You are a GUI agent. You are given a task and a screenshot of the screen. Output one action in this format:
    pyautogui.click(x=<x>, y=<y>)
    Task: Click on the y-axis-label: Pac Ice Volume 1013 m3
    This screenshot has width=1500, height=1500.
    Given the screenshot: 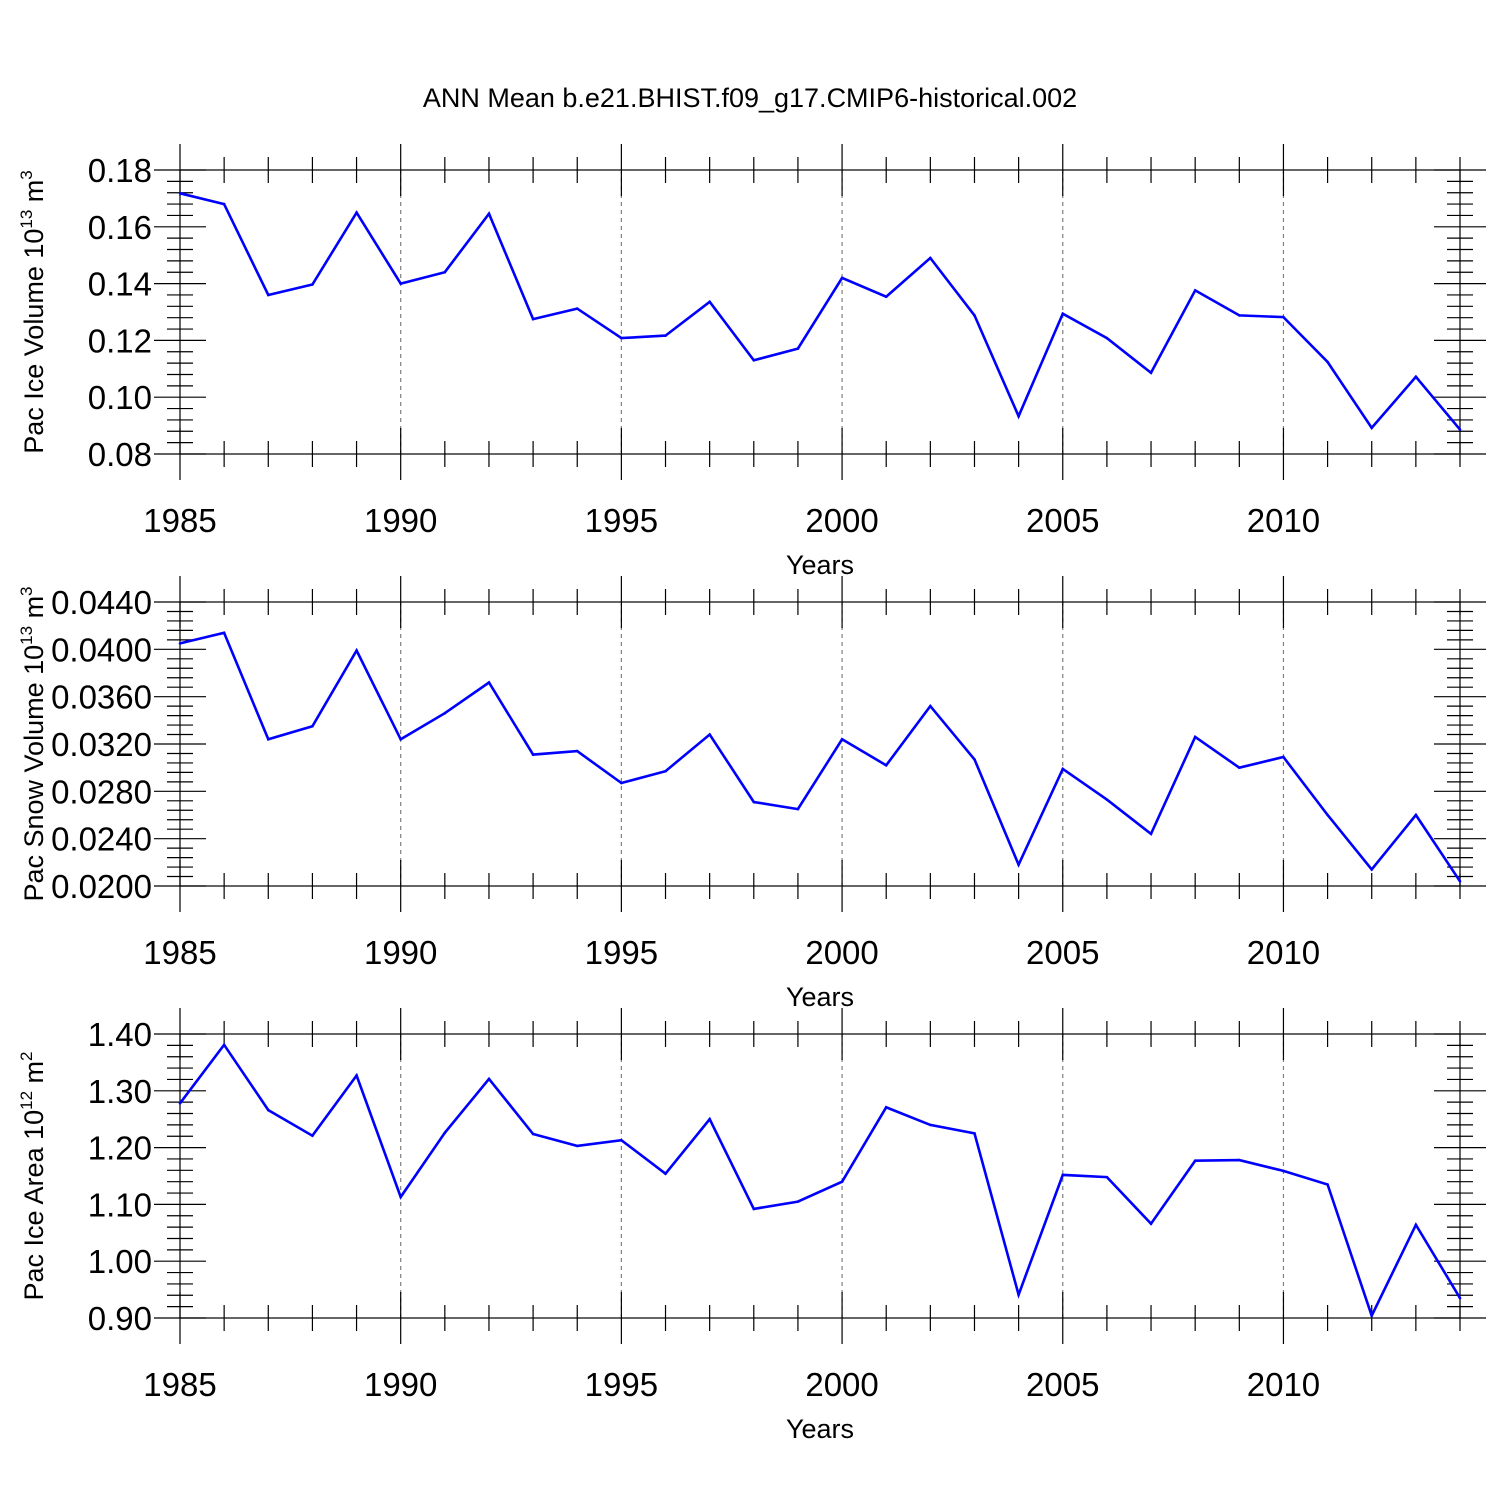 What is the action you would take?
    pyautogui.click(x=33, y=312)
    